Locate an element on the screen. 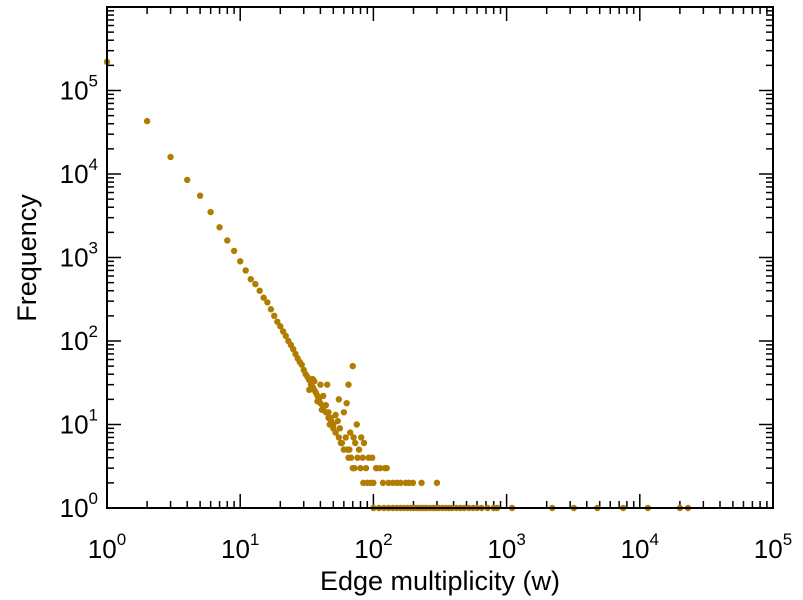  x-tick-label: 10⁰ is located at coordinates (107, 547).